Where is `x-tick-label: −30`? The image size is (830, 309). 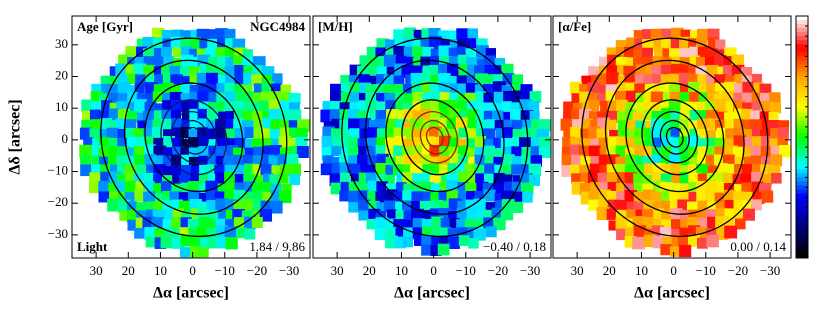 x-tick-label: −30 is located at coordinates (770, 270).